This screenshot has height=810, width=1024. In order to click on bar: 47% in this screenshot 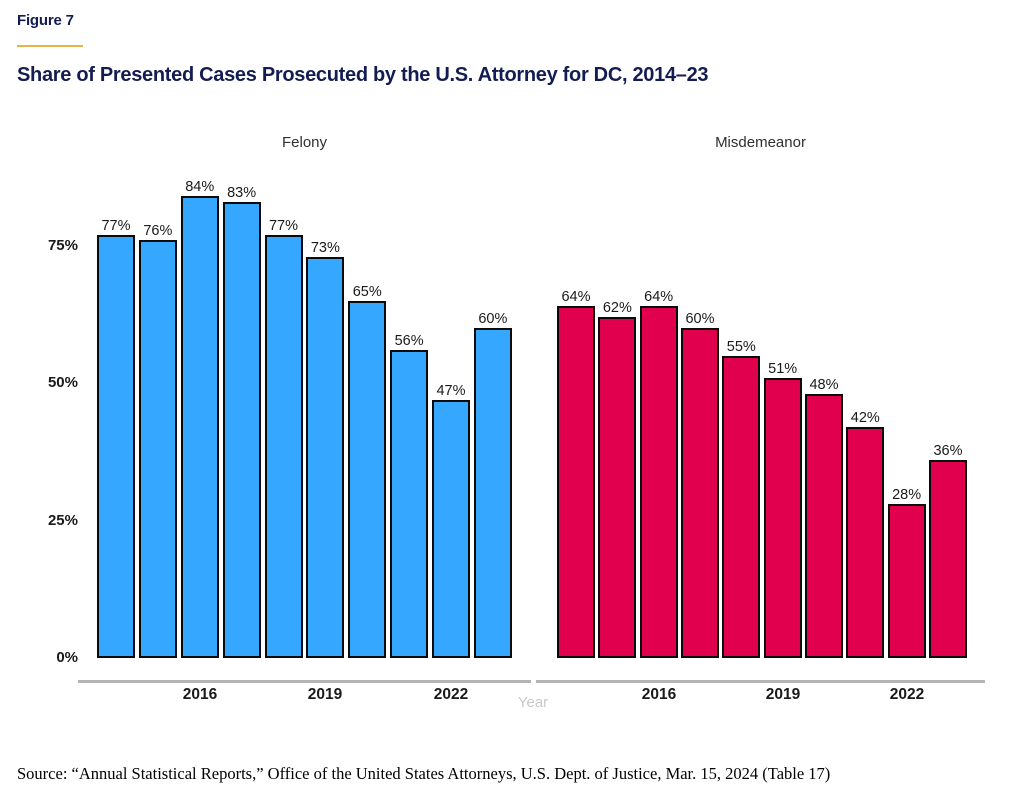, I will do `click(451, 520)`.